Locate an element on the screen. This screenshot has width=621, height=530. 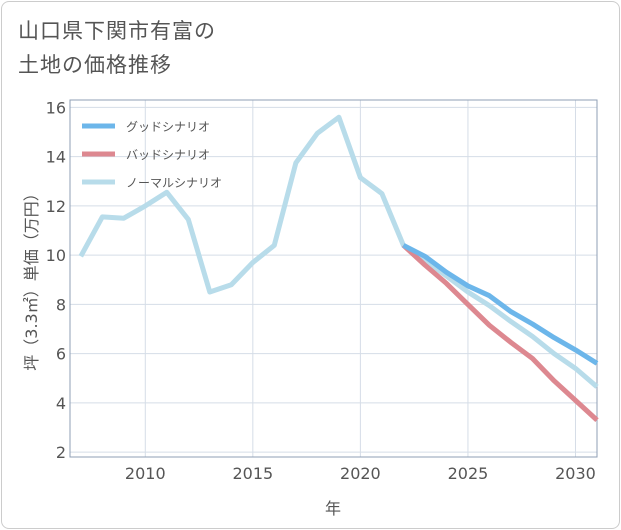
x-tick-label: 2030 is located at coordinates (575, 473).